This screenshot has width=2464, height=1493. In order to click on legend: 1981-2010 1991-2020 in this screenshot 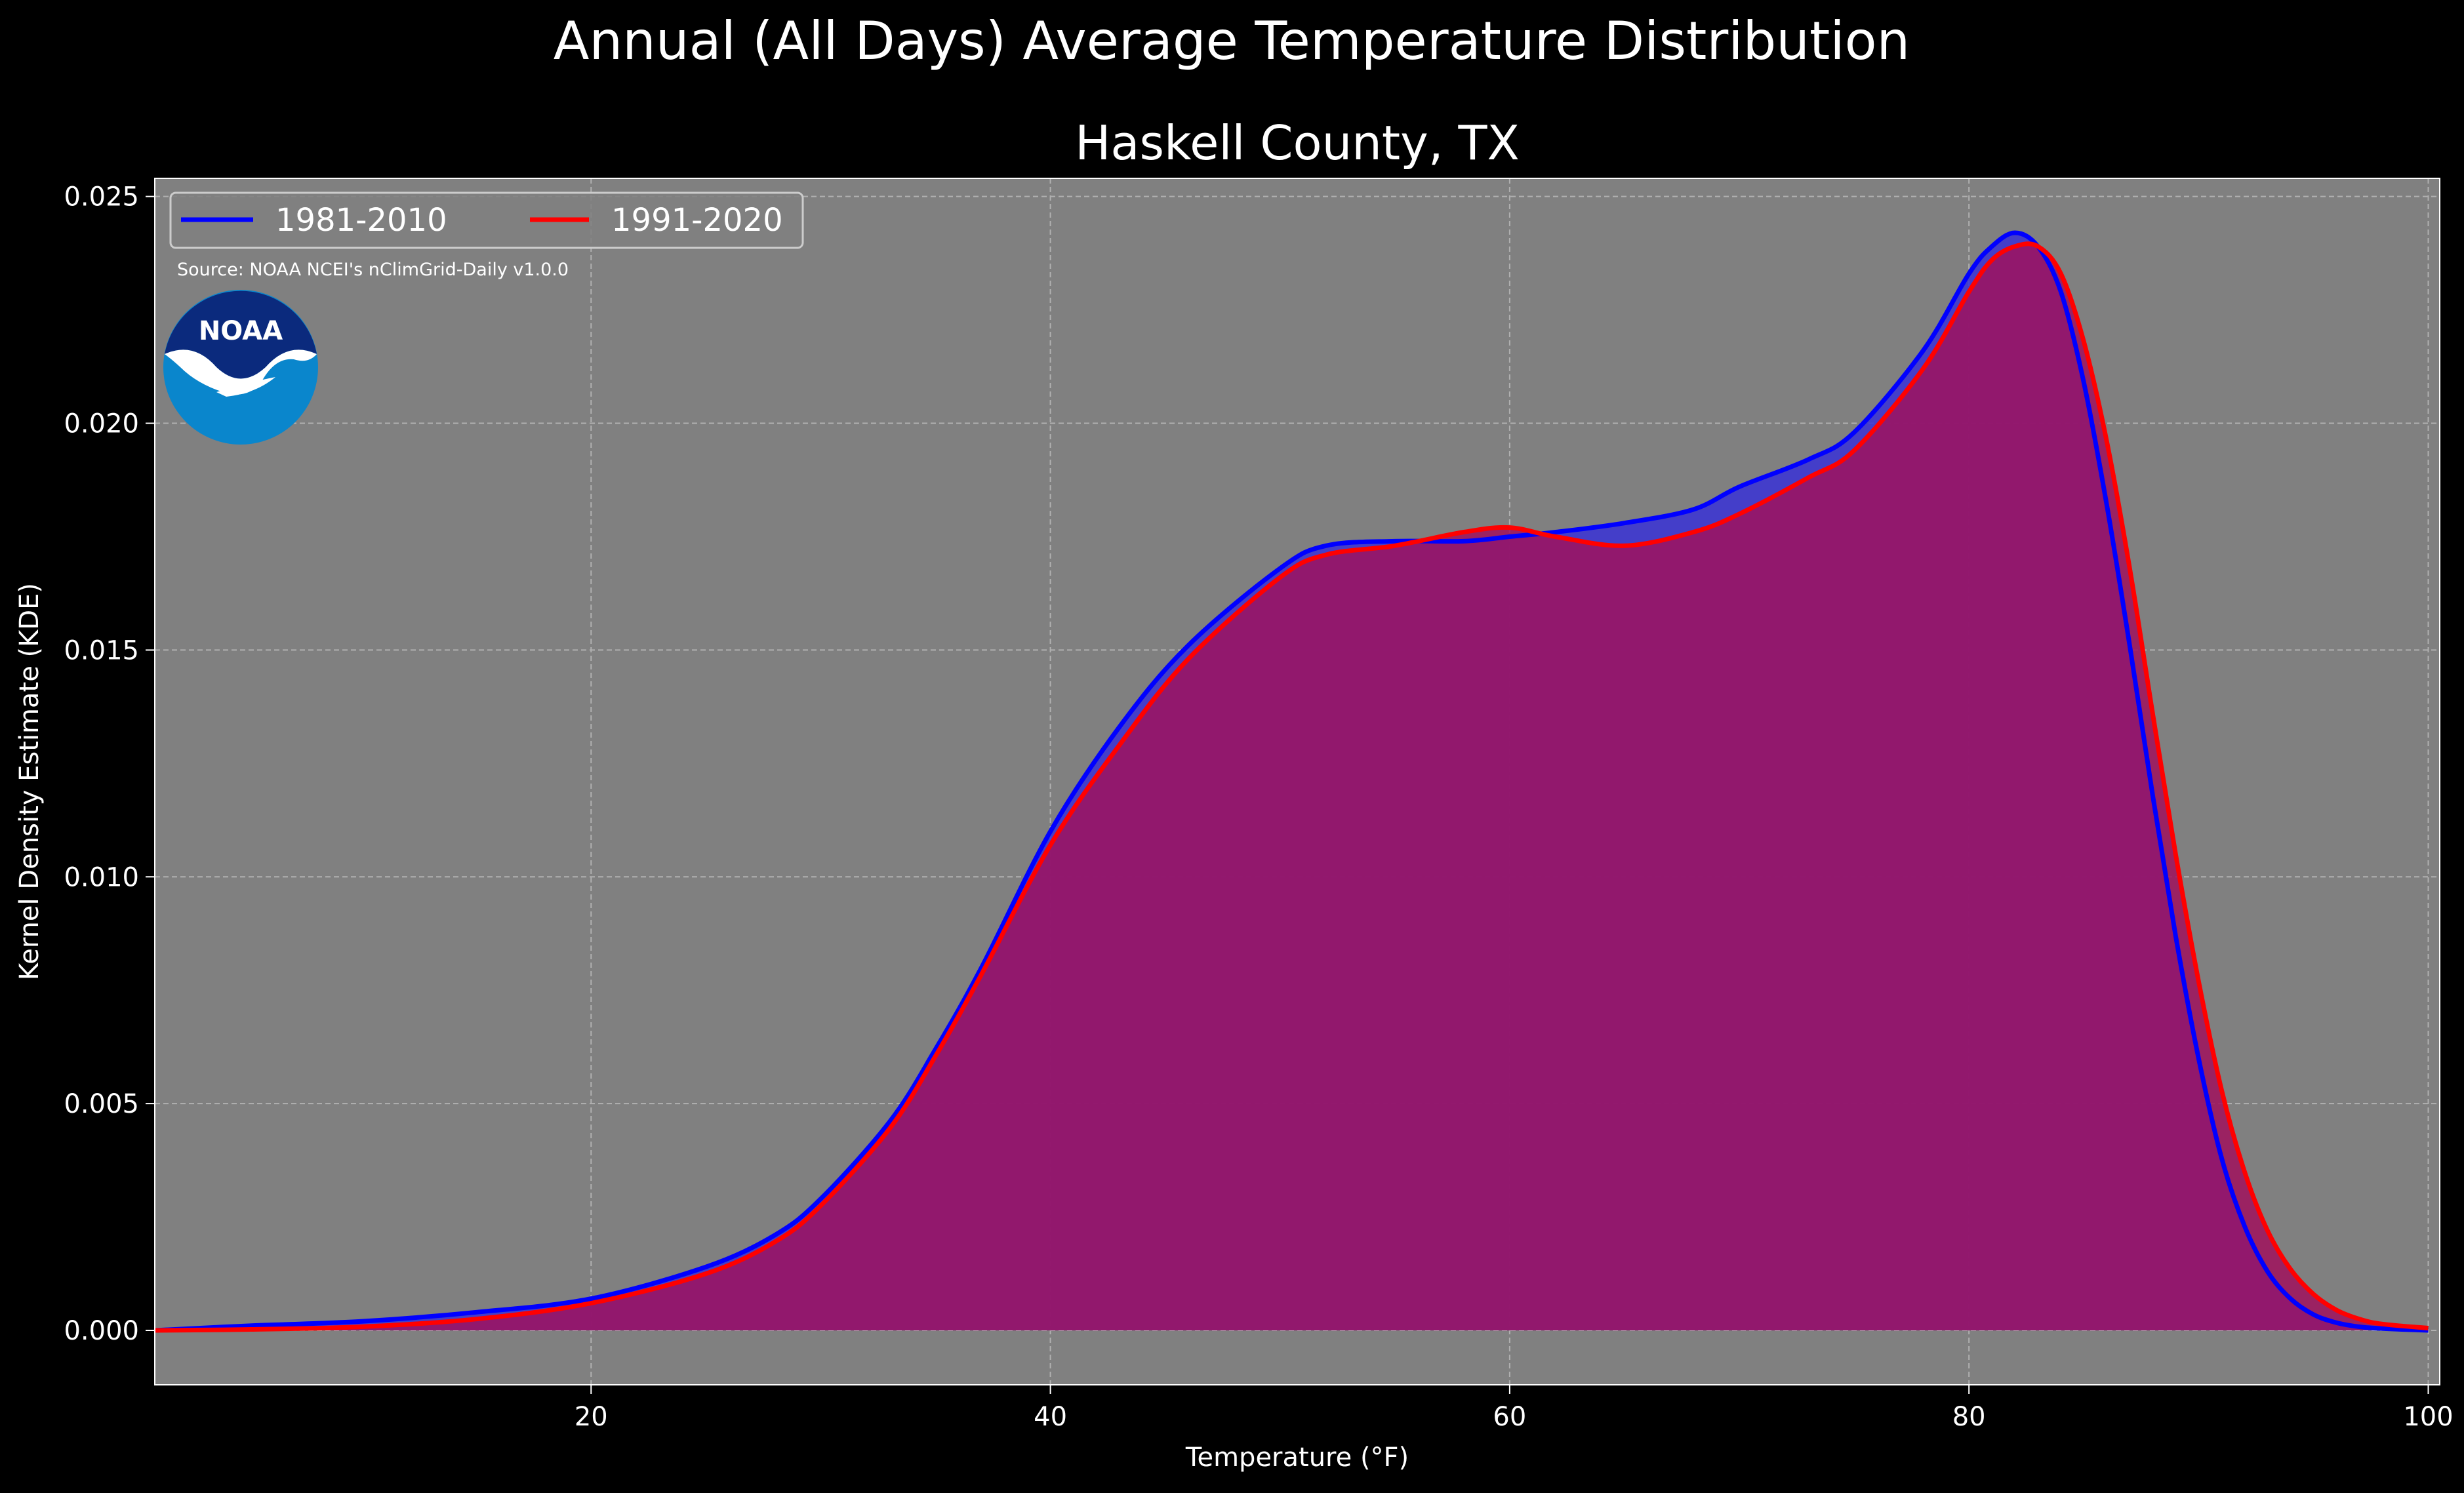, I will do `click(486, 220)`.